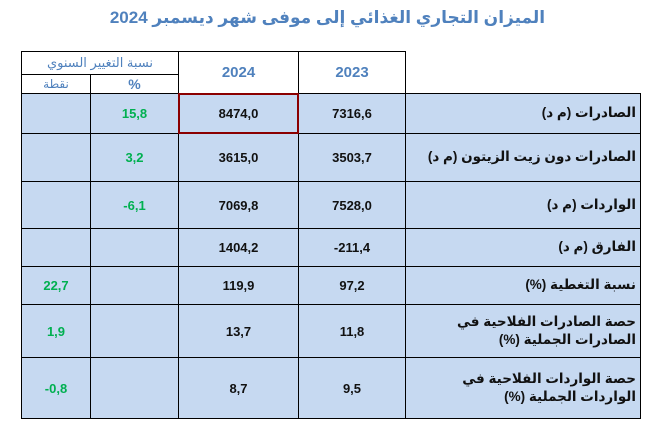 This screenshot has height=422, width=655. I want to click on row-1-pts, so click(56, 113).